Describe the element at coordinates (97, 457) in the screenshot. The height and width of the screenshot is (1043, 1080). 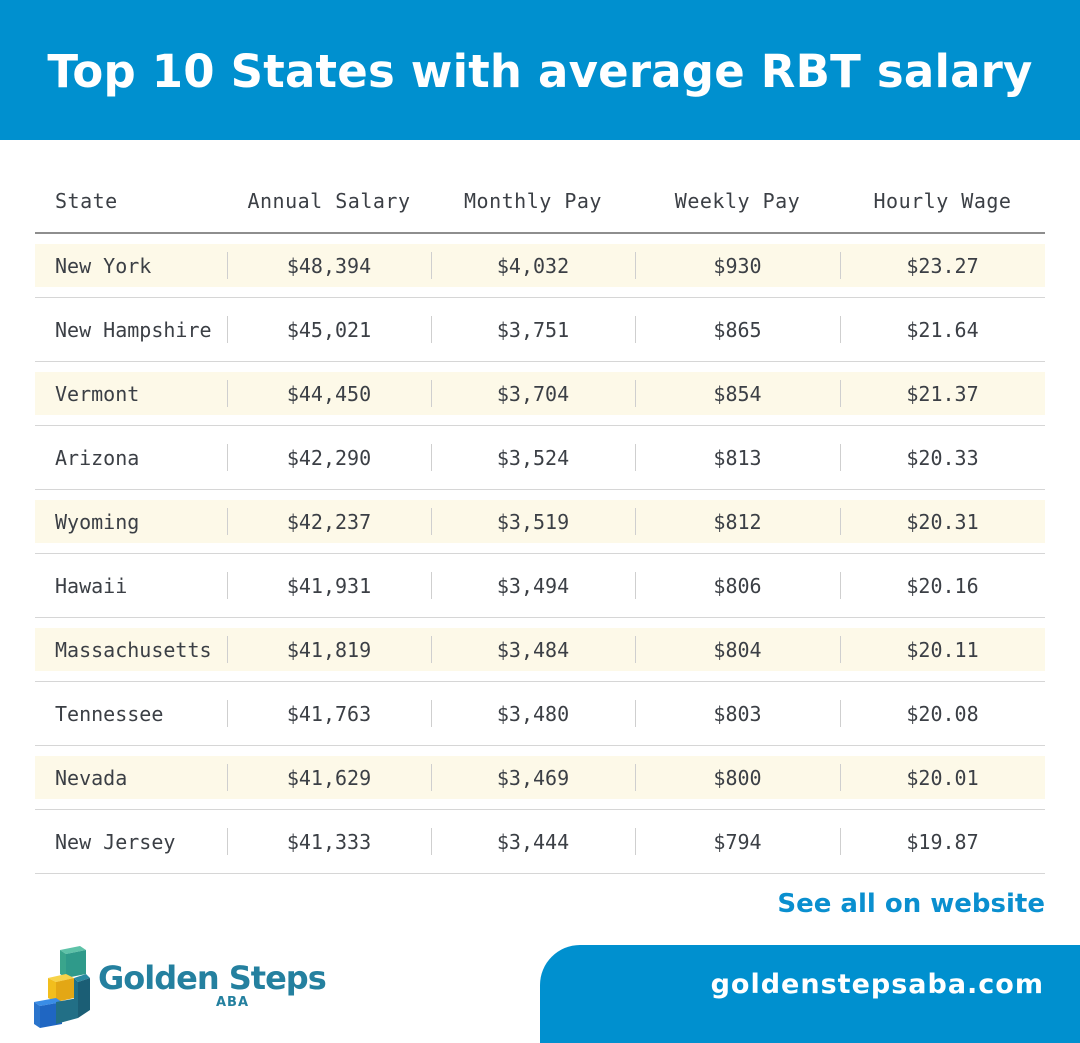
I see `cell-state: Arizona` at that location.